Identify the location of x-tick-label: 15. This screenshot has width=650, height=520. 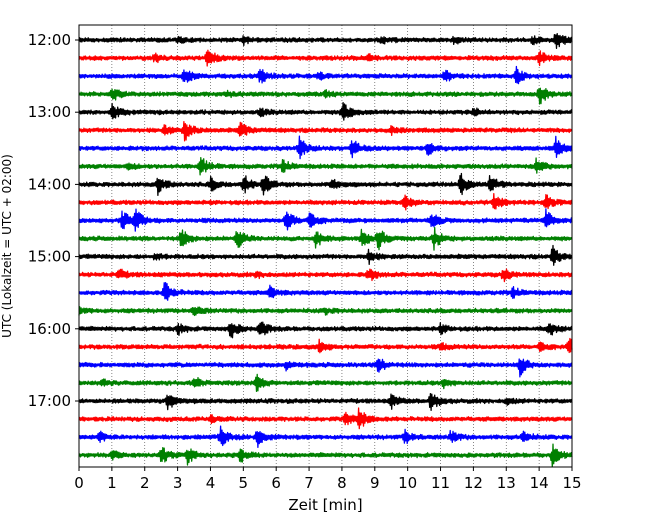
(571, 483).